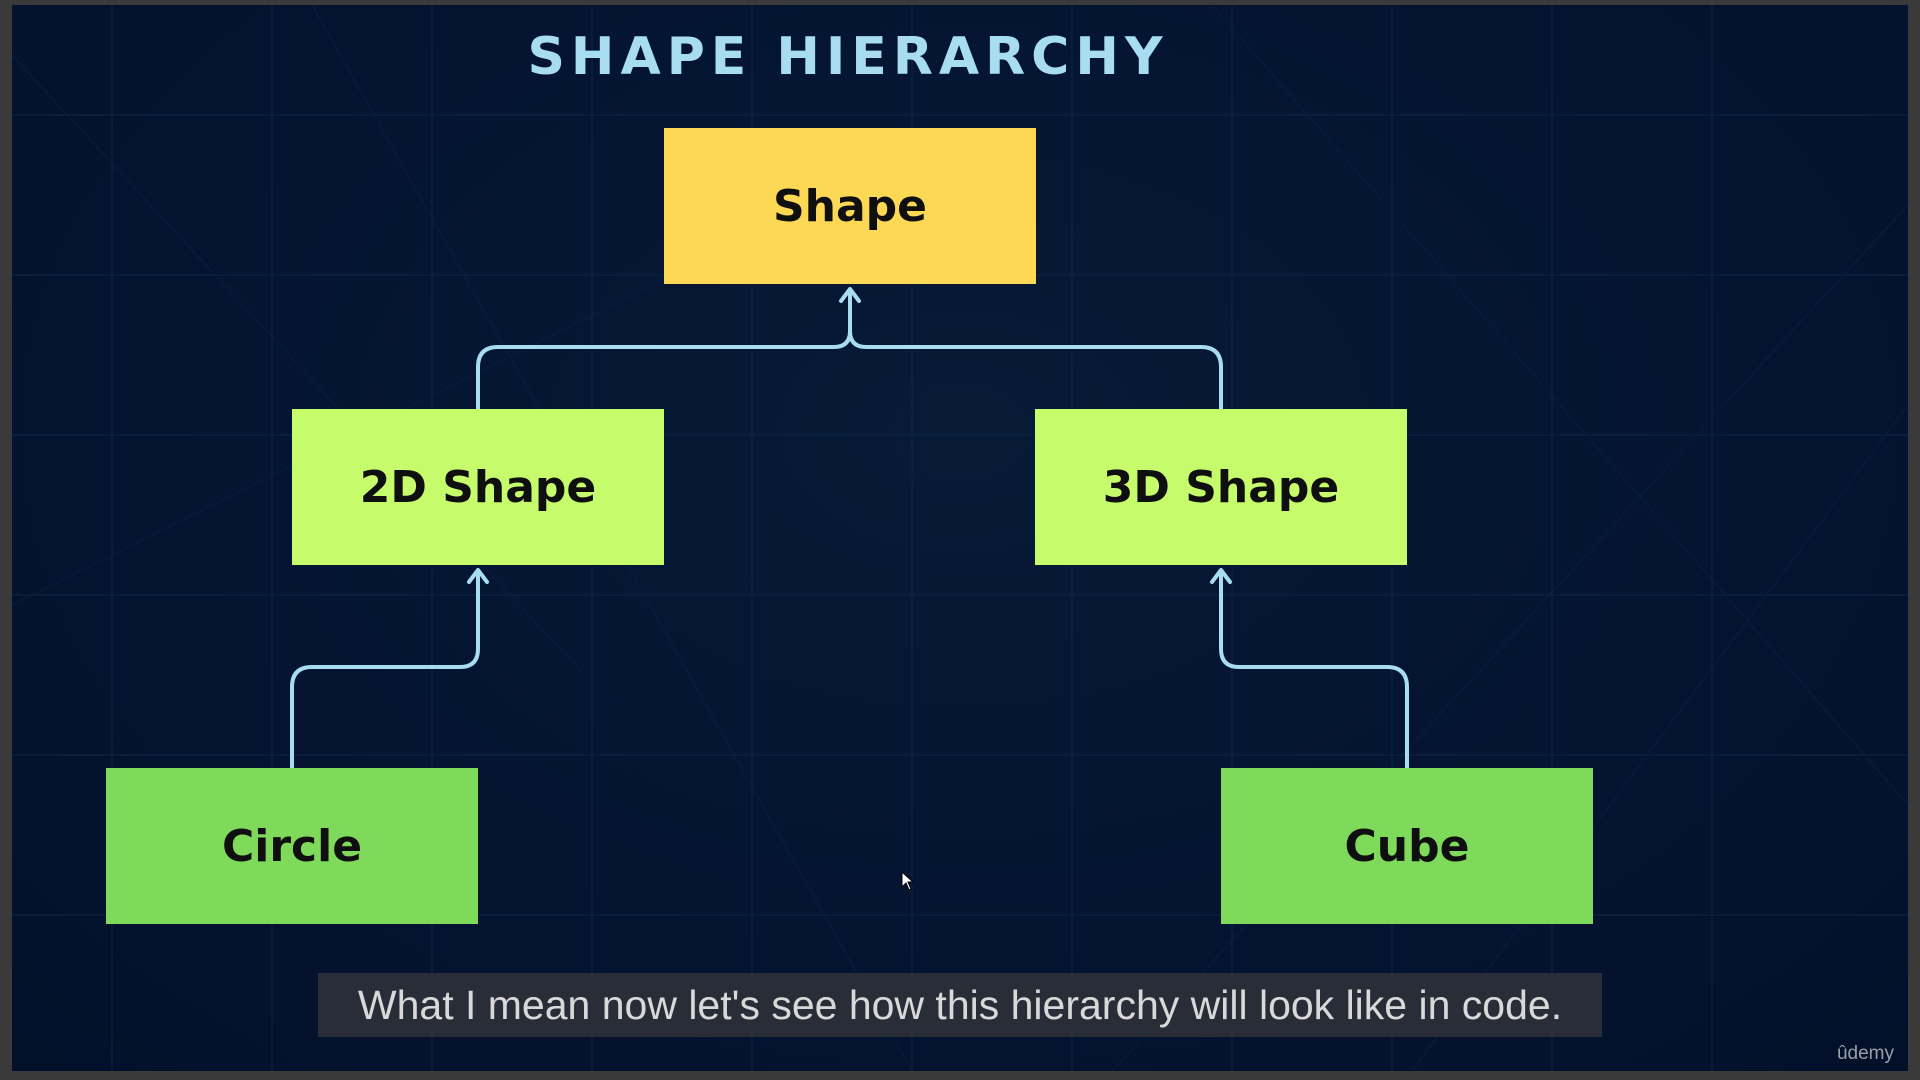  Describe the element at coordinates (848, 57) in the screenshot. I see `slide-title: SHAPE HIERARCHY` at that location.